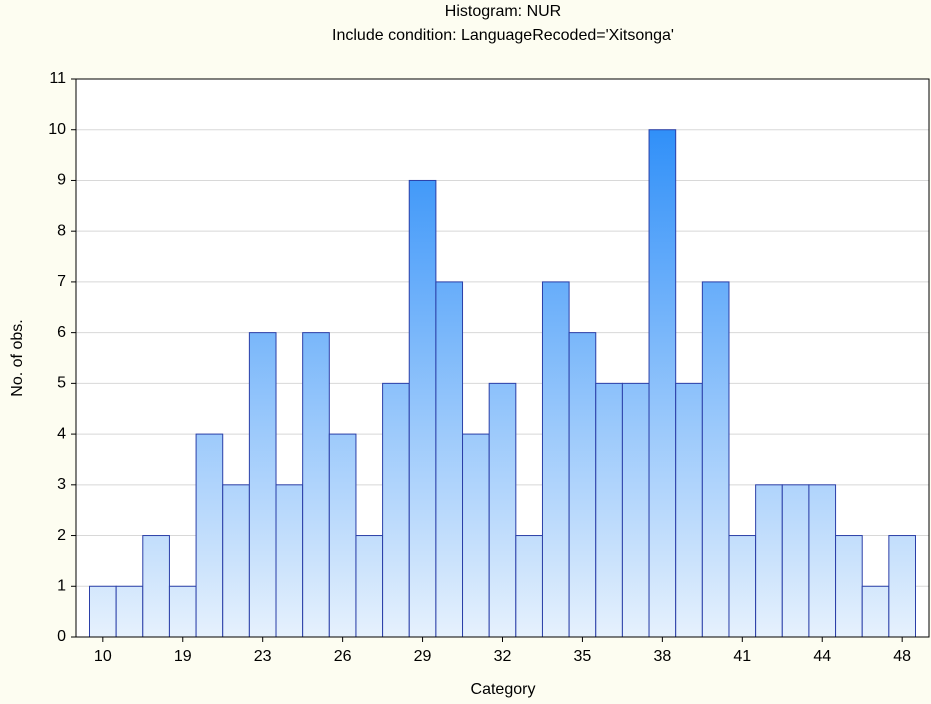 The height and width of the screenshot is (704, 931). Describe the element at coordinates (57, 78) in the screenshot. I see `y-tick-label: 11` at that location.